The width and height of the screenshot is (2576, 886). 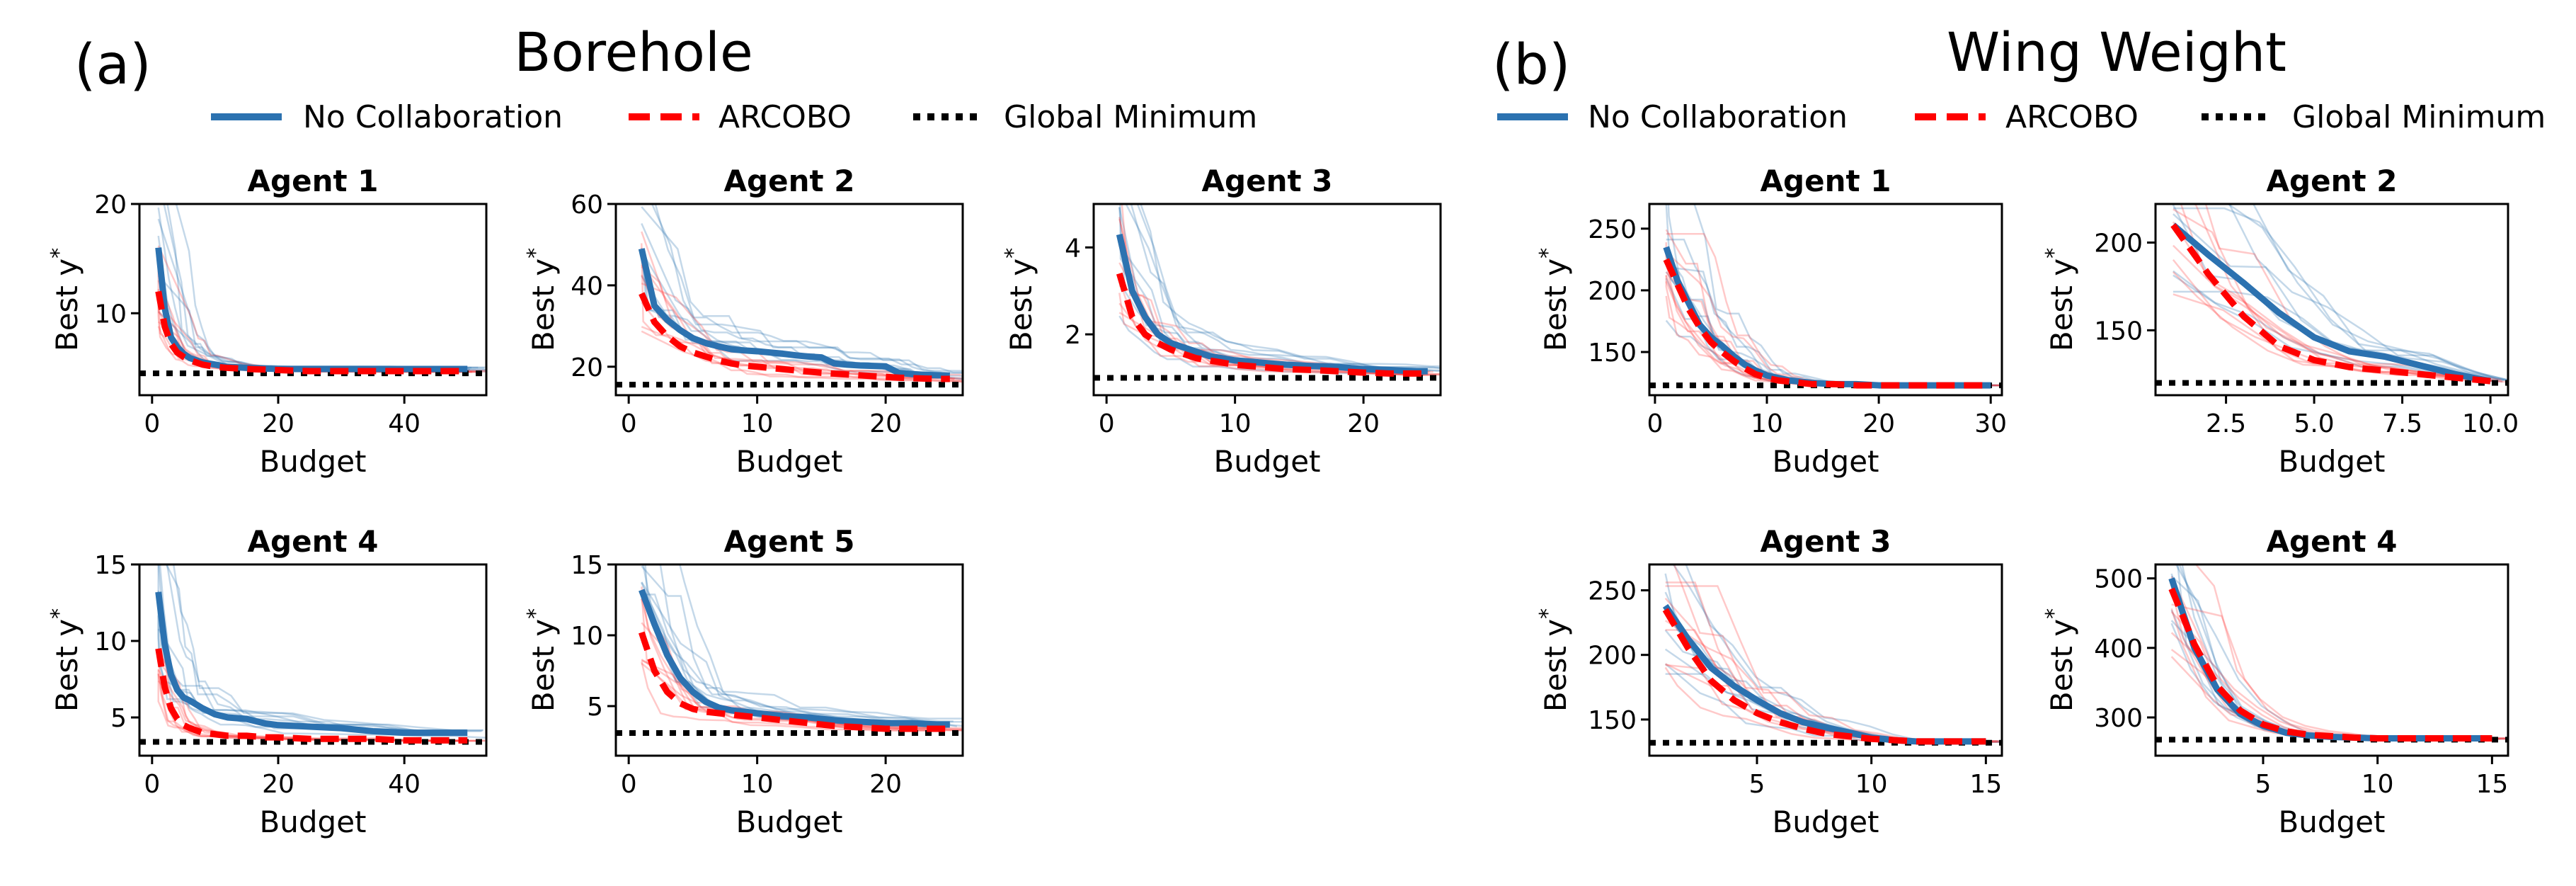 I want to click on y-tick-label: 300, so click(x=2118, y=718).